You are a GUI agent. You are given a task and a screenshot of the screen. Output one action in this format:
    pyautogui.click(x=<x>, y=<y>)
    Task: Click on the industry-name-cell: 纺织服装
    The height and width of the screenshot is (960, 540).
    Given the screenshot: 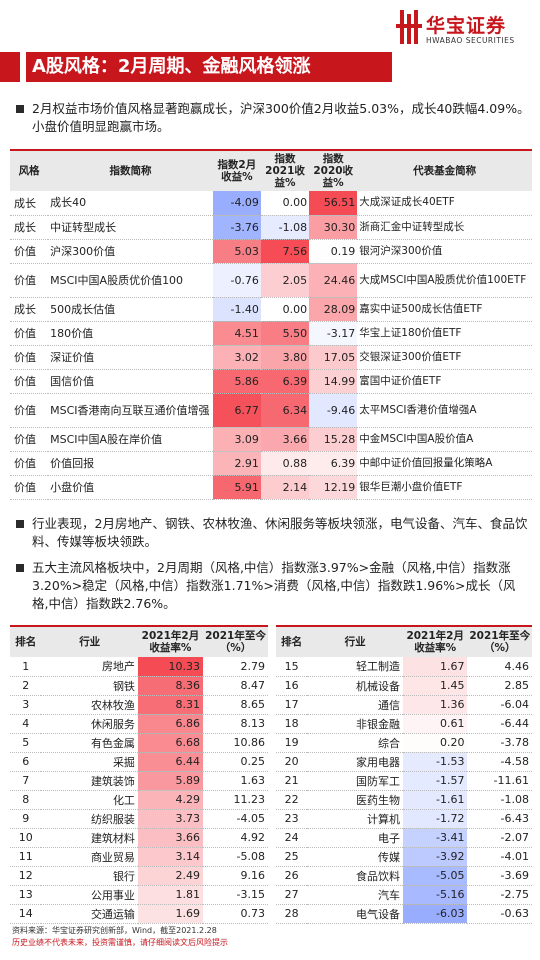 What is the action you would take?
    pyautogui.click(x=89, y=819)
    